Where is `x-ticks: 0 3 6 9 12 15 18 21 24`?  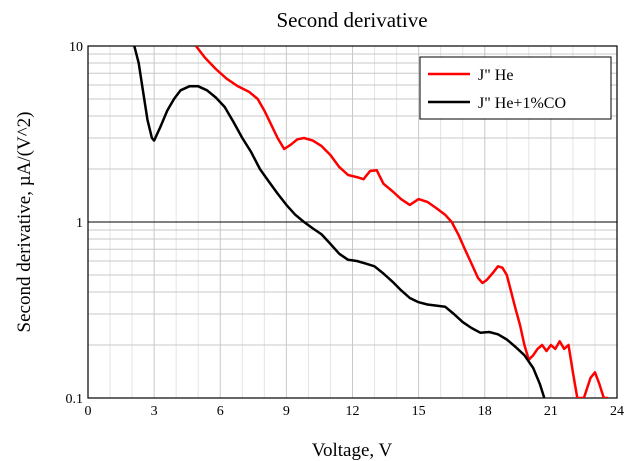
x-ticks: 0 3 6 9 12 15 18 21 24 is located at coordinates (355, 411).